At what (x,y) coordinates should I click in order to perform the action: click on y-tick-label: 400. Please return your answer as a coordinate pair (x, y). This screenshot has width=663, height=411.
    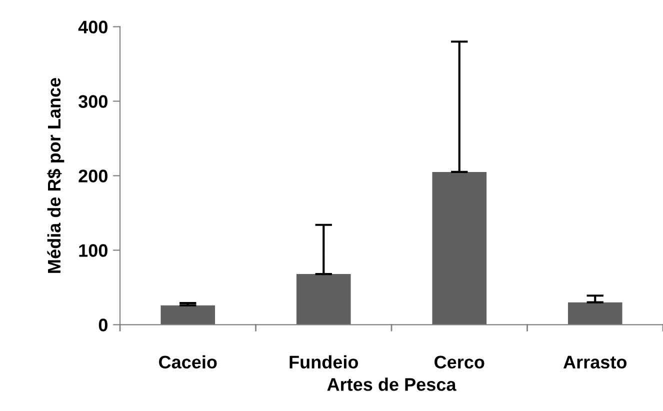
    Looking at the image, I should click on (93, 27).